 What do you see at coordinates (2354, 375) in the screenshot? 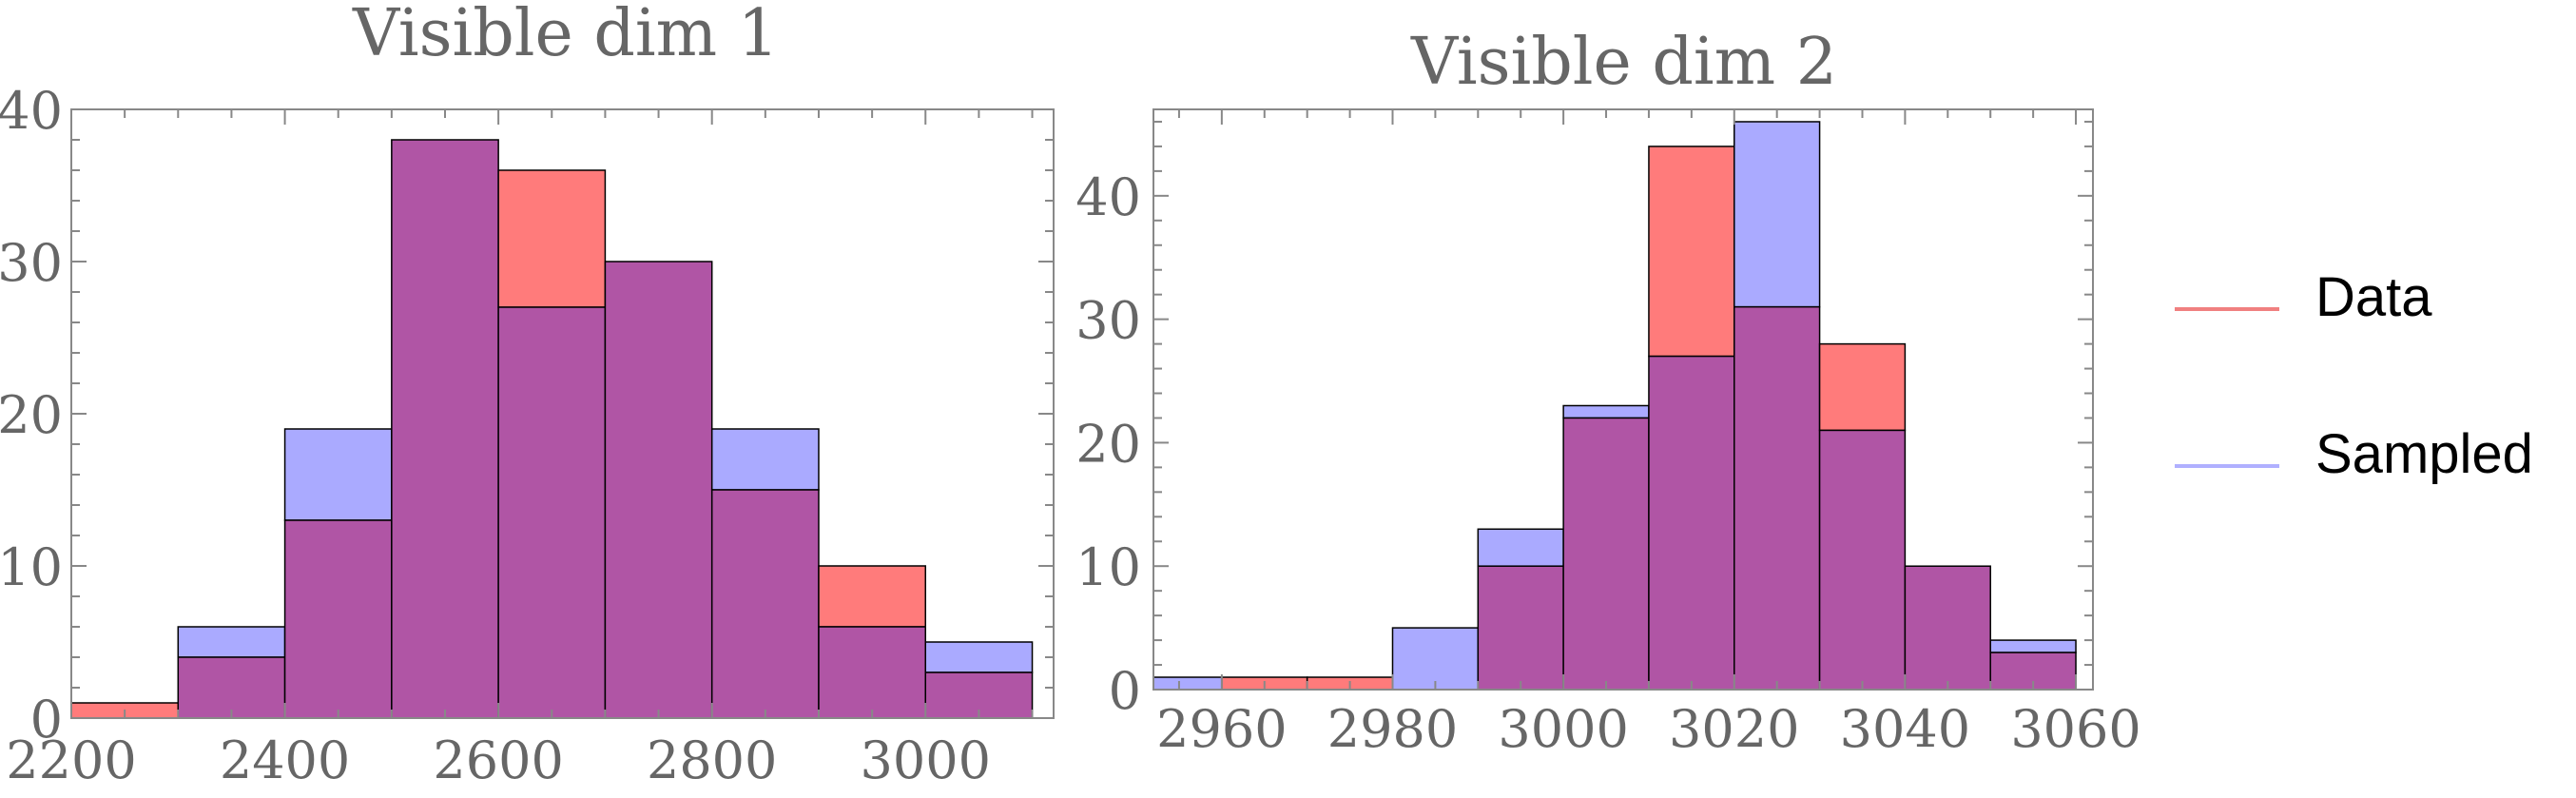
I see `legend: Data Sampled` at bounding box center [2354, 375].